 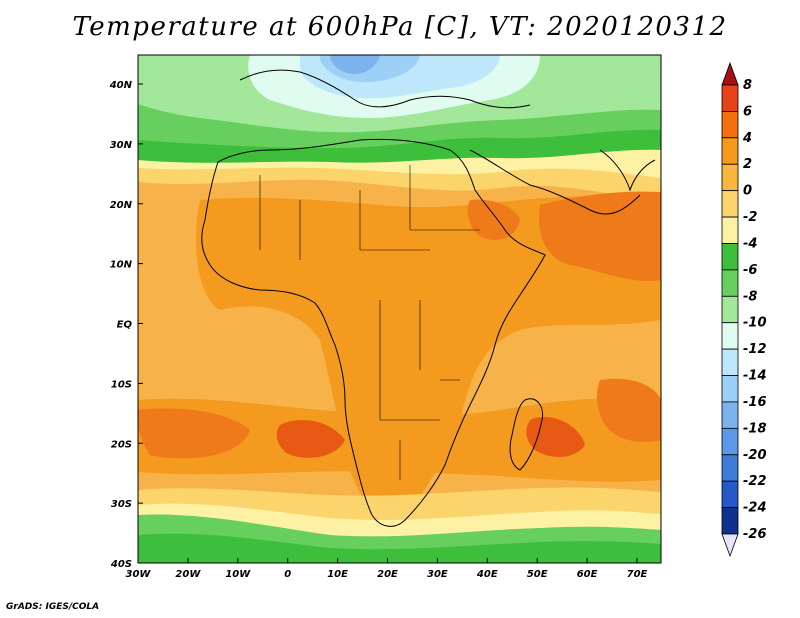 I want to click on colorbar-label: -14, so click(x=755, y=376).